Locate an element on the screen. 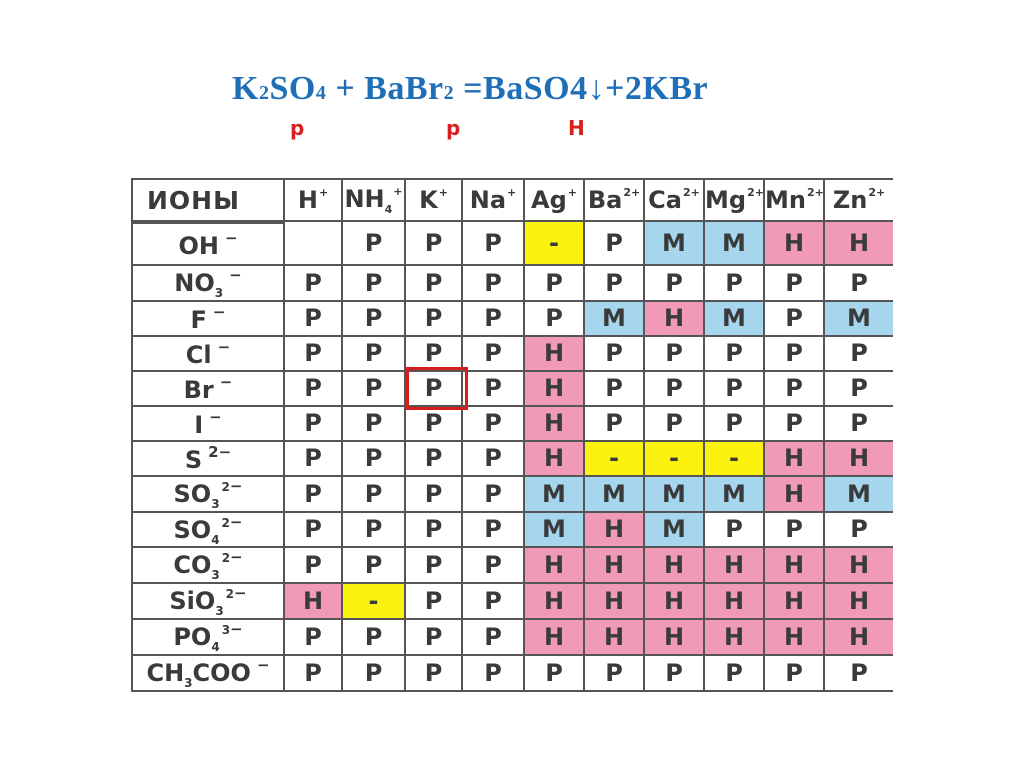  table-row: PO43− P P P P H H H H H H is located at coordinates (512, 637).